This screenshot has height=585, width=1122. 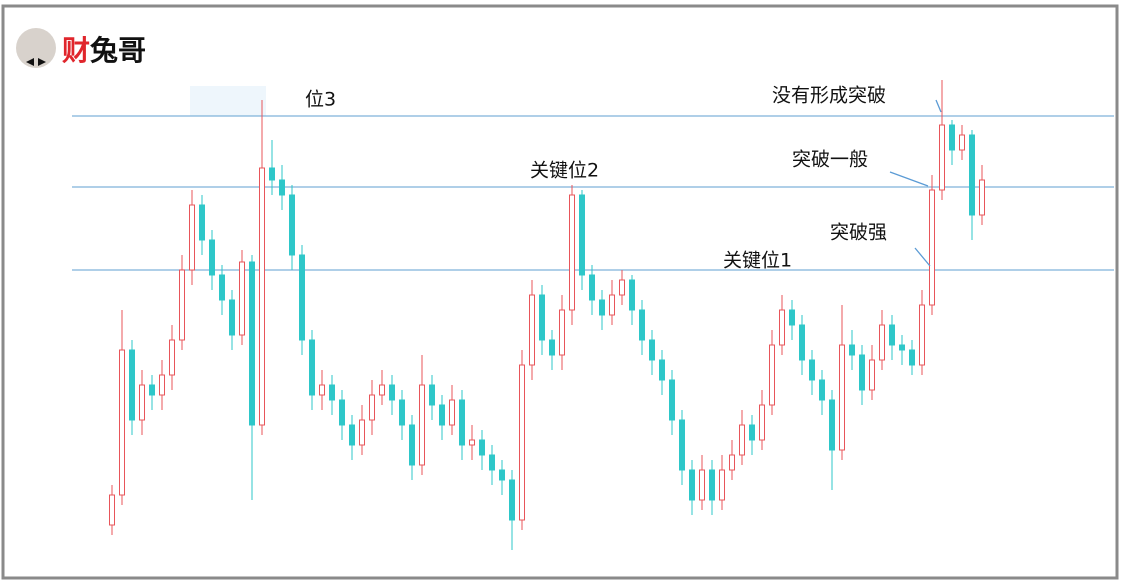 I want to click on annotation: 关键位1, so click(x=757, y=261).